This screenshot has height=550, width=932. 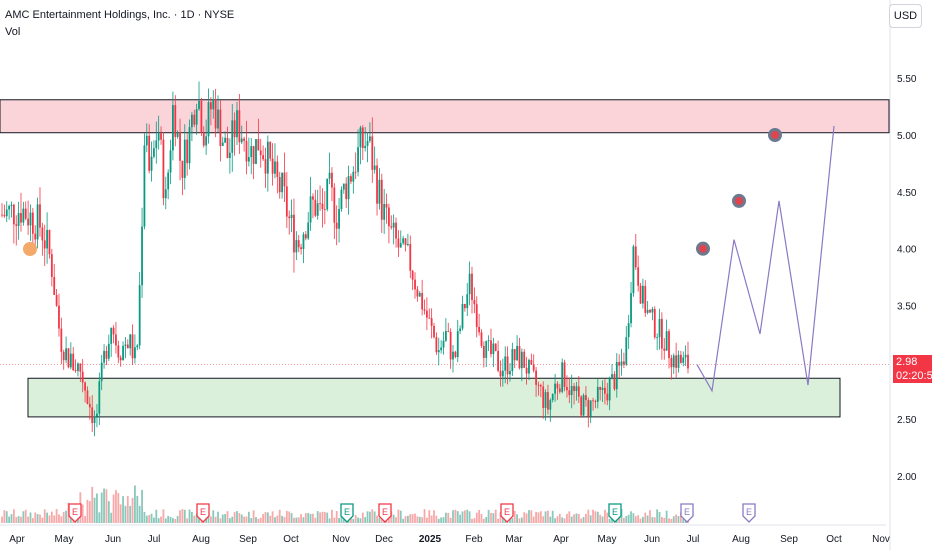 I want to click on time-tick-label: Jun, so click(x=652, y=539).